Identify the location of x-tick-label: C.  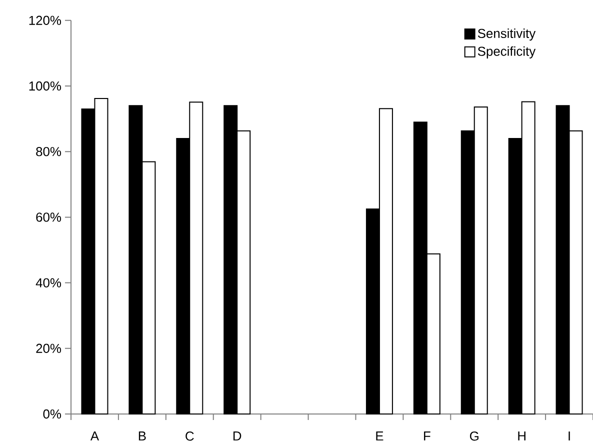
(190, 436).